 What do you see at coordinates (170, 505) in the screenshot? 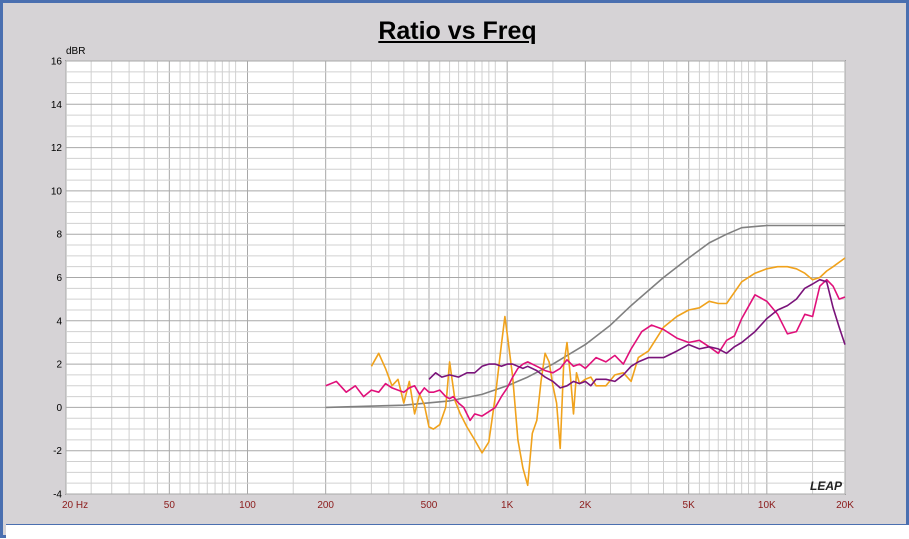
I see `x-tick-label: 50` at bounding box center [170, 505].